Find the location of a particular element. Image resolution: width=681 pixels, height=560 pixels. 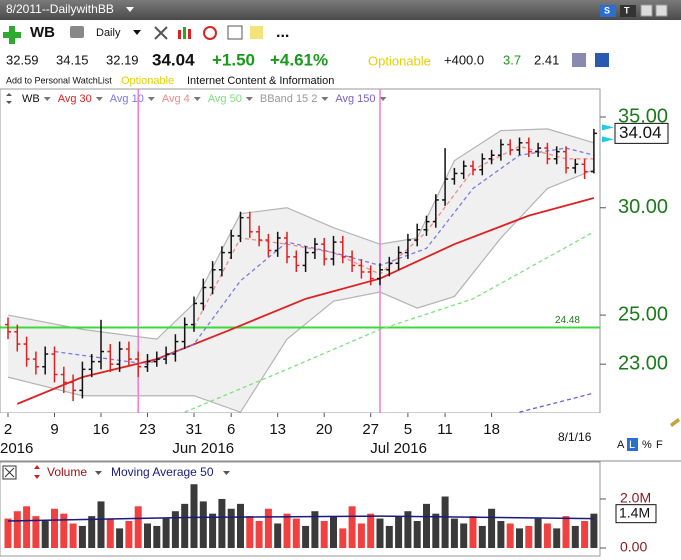

x-tick-label: 31 is located at coordinates (194, 429).